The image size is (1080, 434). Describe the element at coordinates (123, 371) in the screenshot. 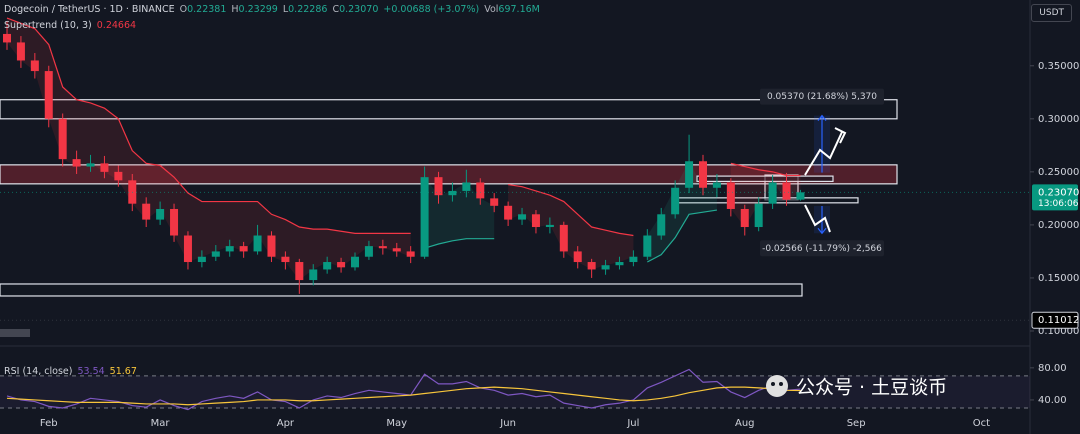

I see `indicator-value: 51.67` at that location.